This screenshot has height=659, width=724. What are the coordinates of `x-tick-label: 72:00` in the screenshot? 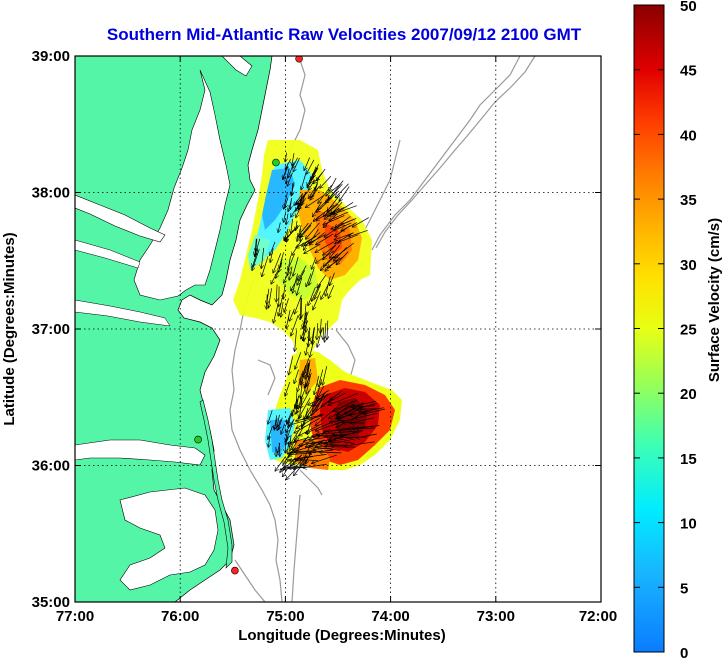 It's located at (598, 616).